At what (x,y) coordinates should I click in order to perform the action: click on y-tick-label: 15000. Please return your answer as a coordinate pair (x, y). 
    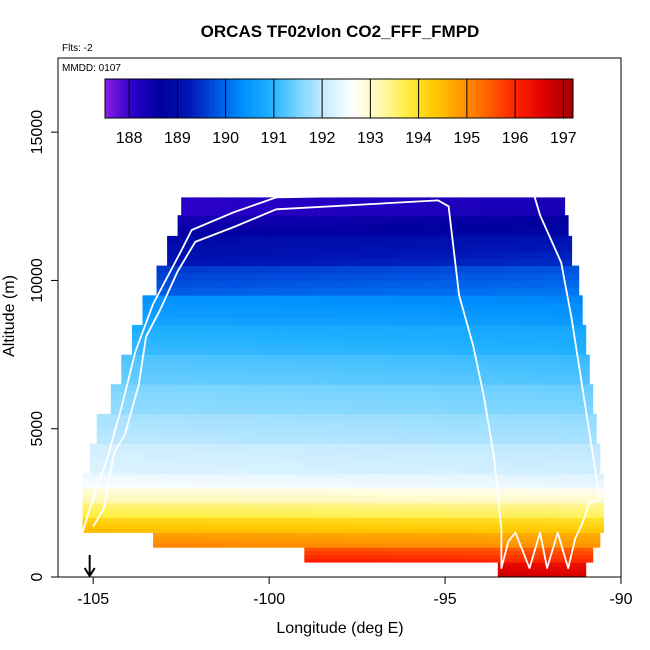
    Looking at the image, I should click on (37, 132).